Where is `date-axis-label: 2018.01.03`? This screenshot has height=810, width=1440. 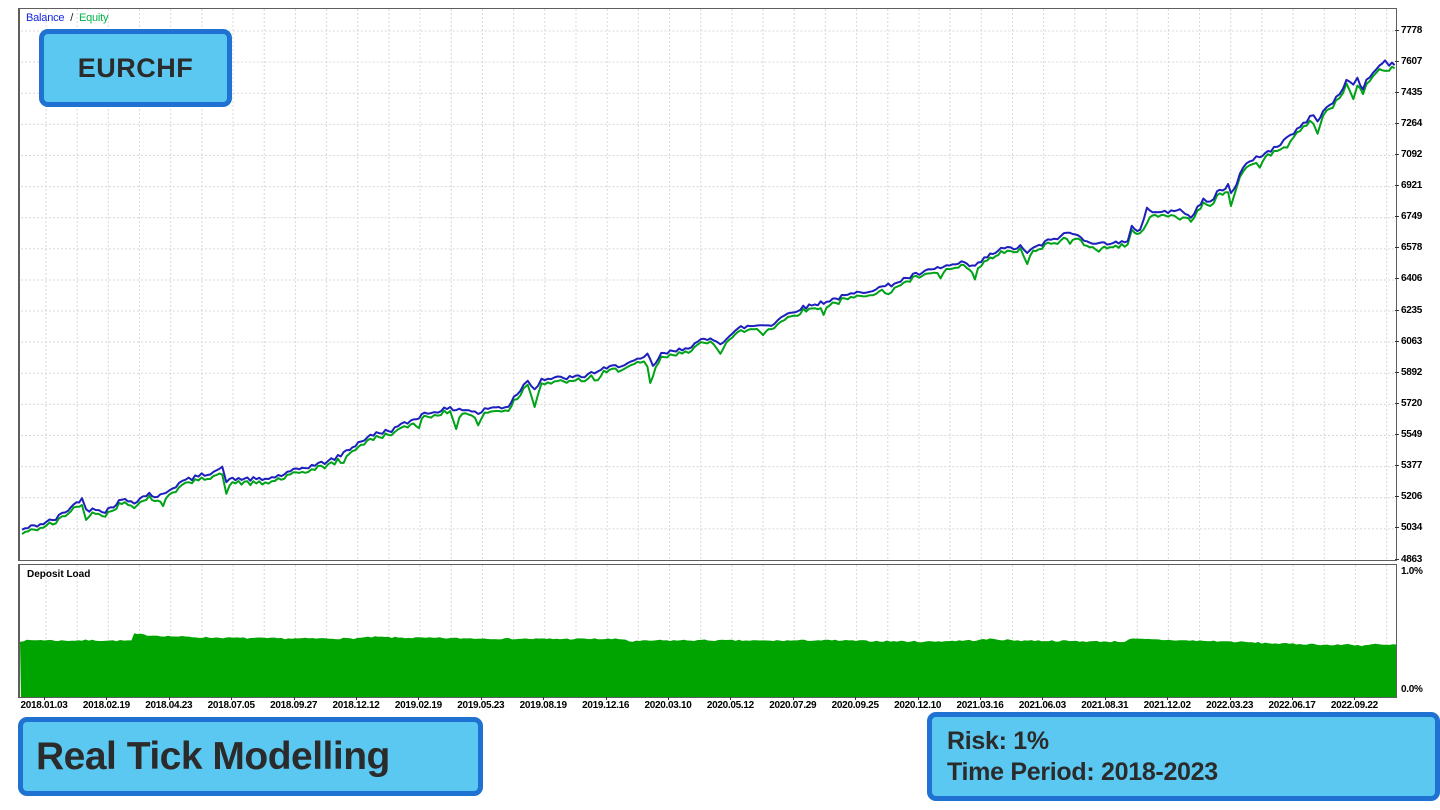
date-axis-label: 2018.01.03 is located at coordinates (44, 705).